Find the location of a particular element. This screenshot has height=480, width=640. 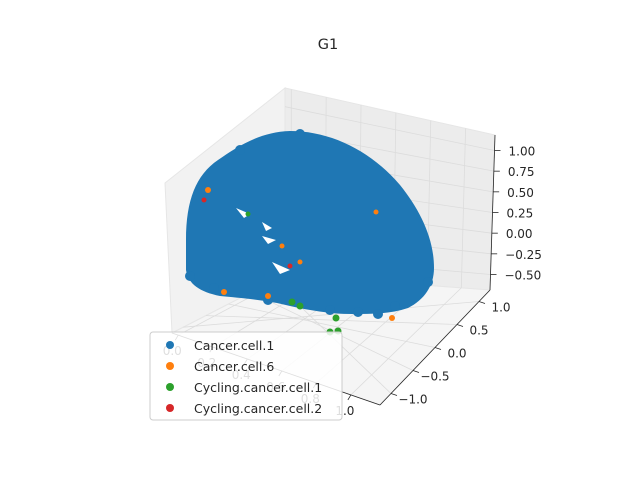

cancer-cell-1-point-cloud is located at coordinates (310, 222).